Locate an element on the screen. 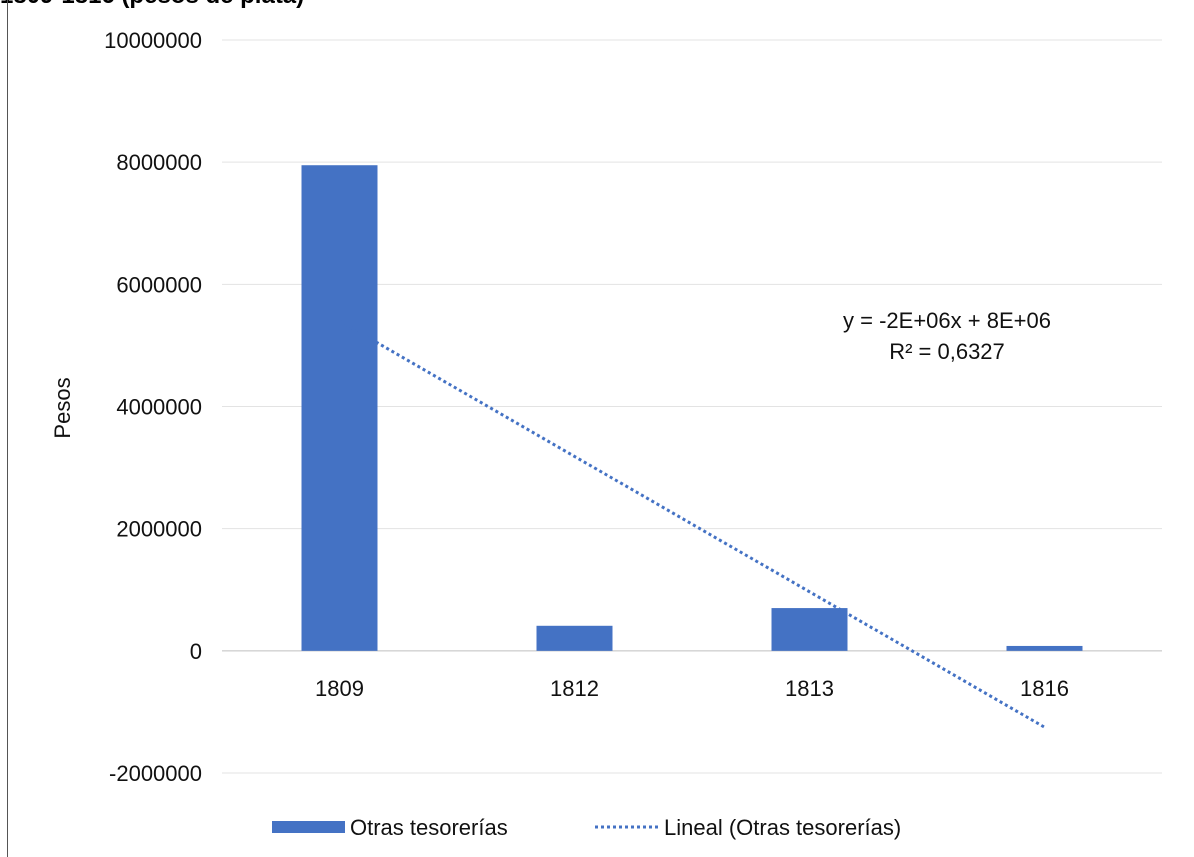 The width and height of the screenshot is (1194, 857). y-tick-label: 6000000 is located at coordinates (159, 284).